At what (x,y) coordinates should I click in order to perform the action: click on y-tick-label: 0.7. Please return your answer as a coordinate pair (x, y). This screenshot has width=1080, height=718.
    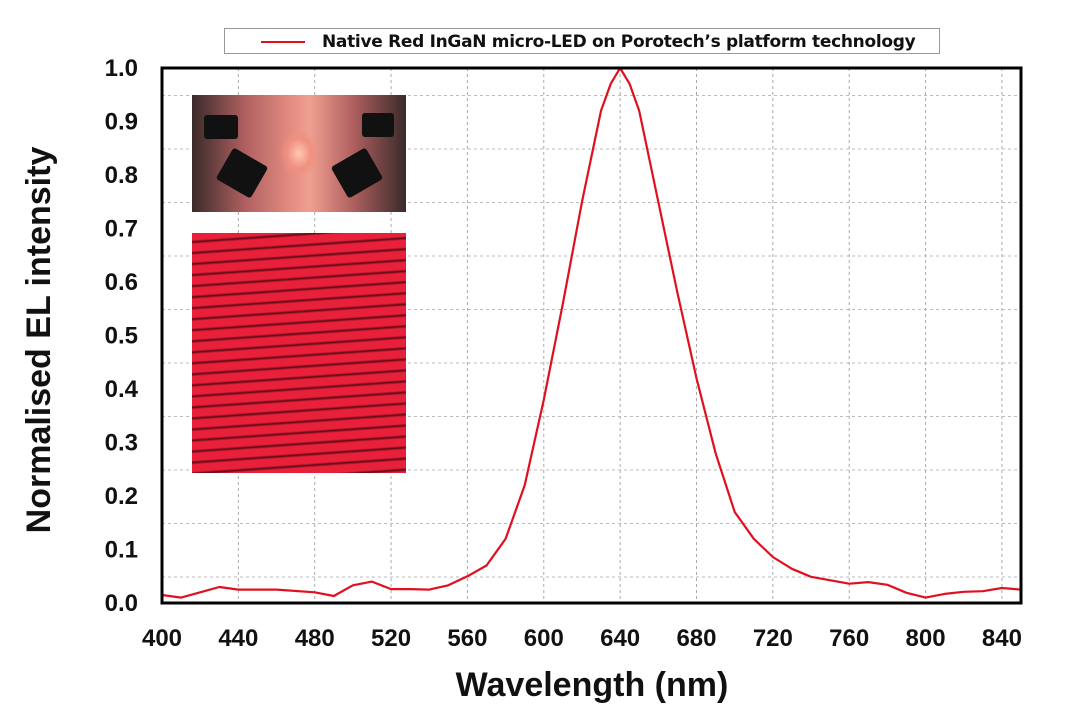
    Looking at the image, I should click on (121, 229).